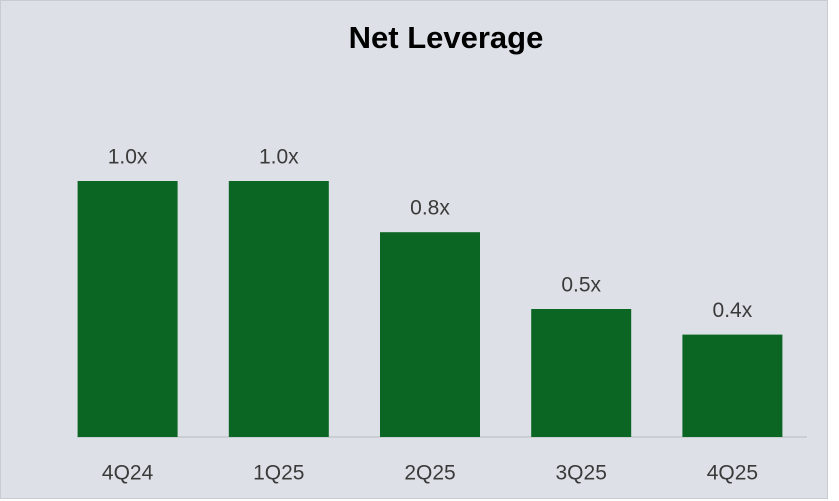 The image size is (839, 501). I want to click on value-label: 0.4x, so click(733, 310).